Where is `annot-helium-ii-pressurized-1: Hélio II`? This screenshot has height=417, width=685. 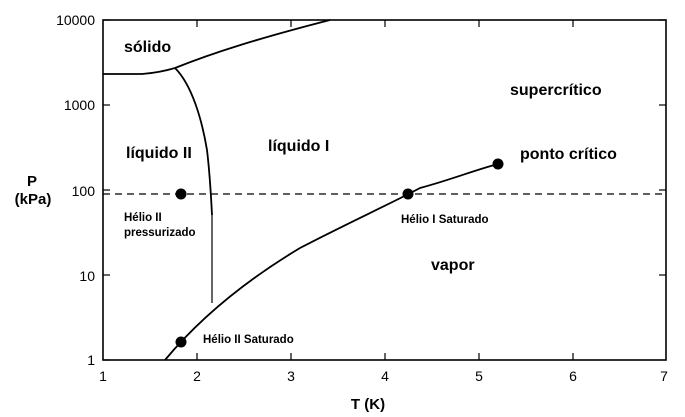 annot-helium-ii-pressurized-1: Hélio II is located at coordinates (143, 218).